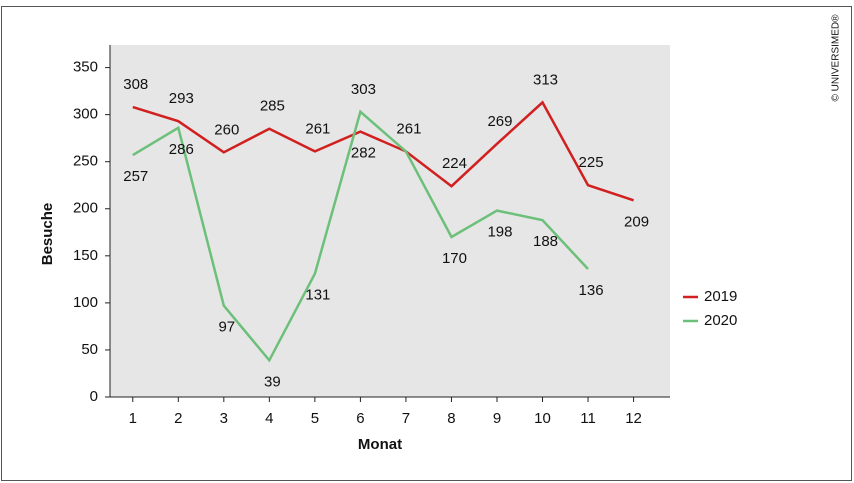 The width and height of the screenshot is (854, 483). Describe the element at coordinates (89, 349) in the screenshot. I see `y-tick-label: 50` at that location.